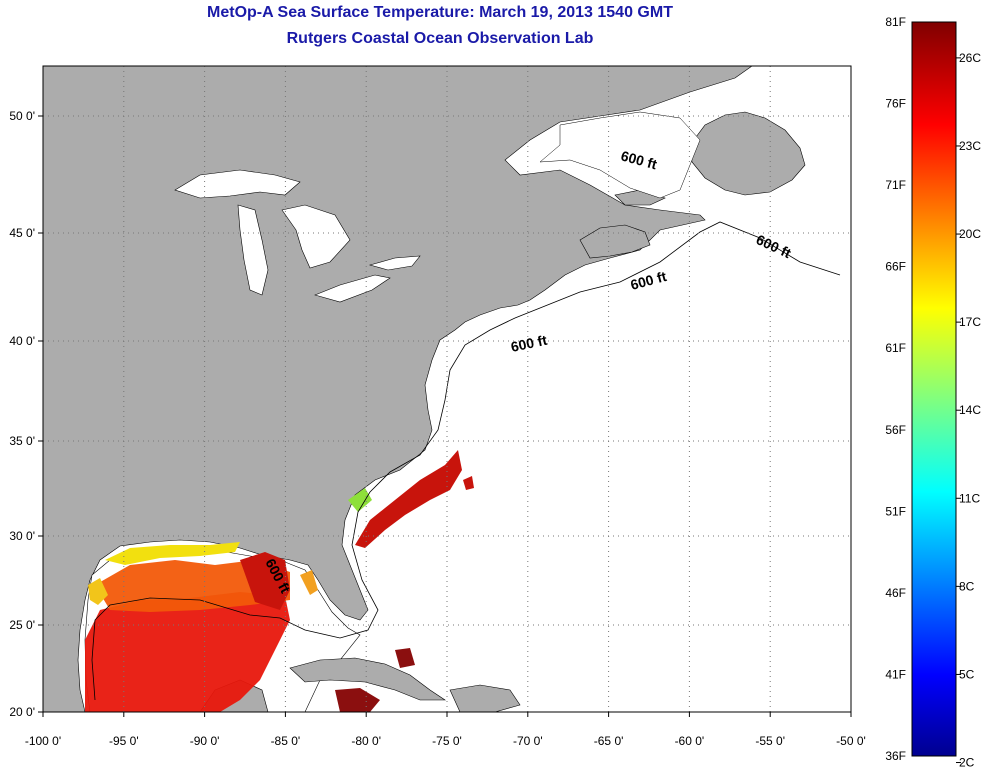 This screenshot has width=984, height=770. I want to click on colorbar-f-label: 76F, so click(895, 104).